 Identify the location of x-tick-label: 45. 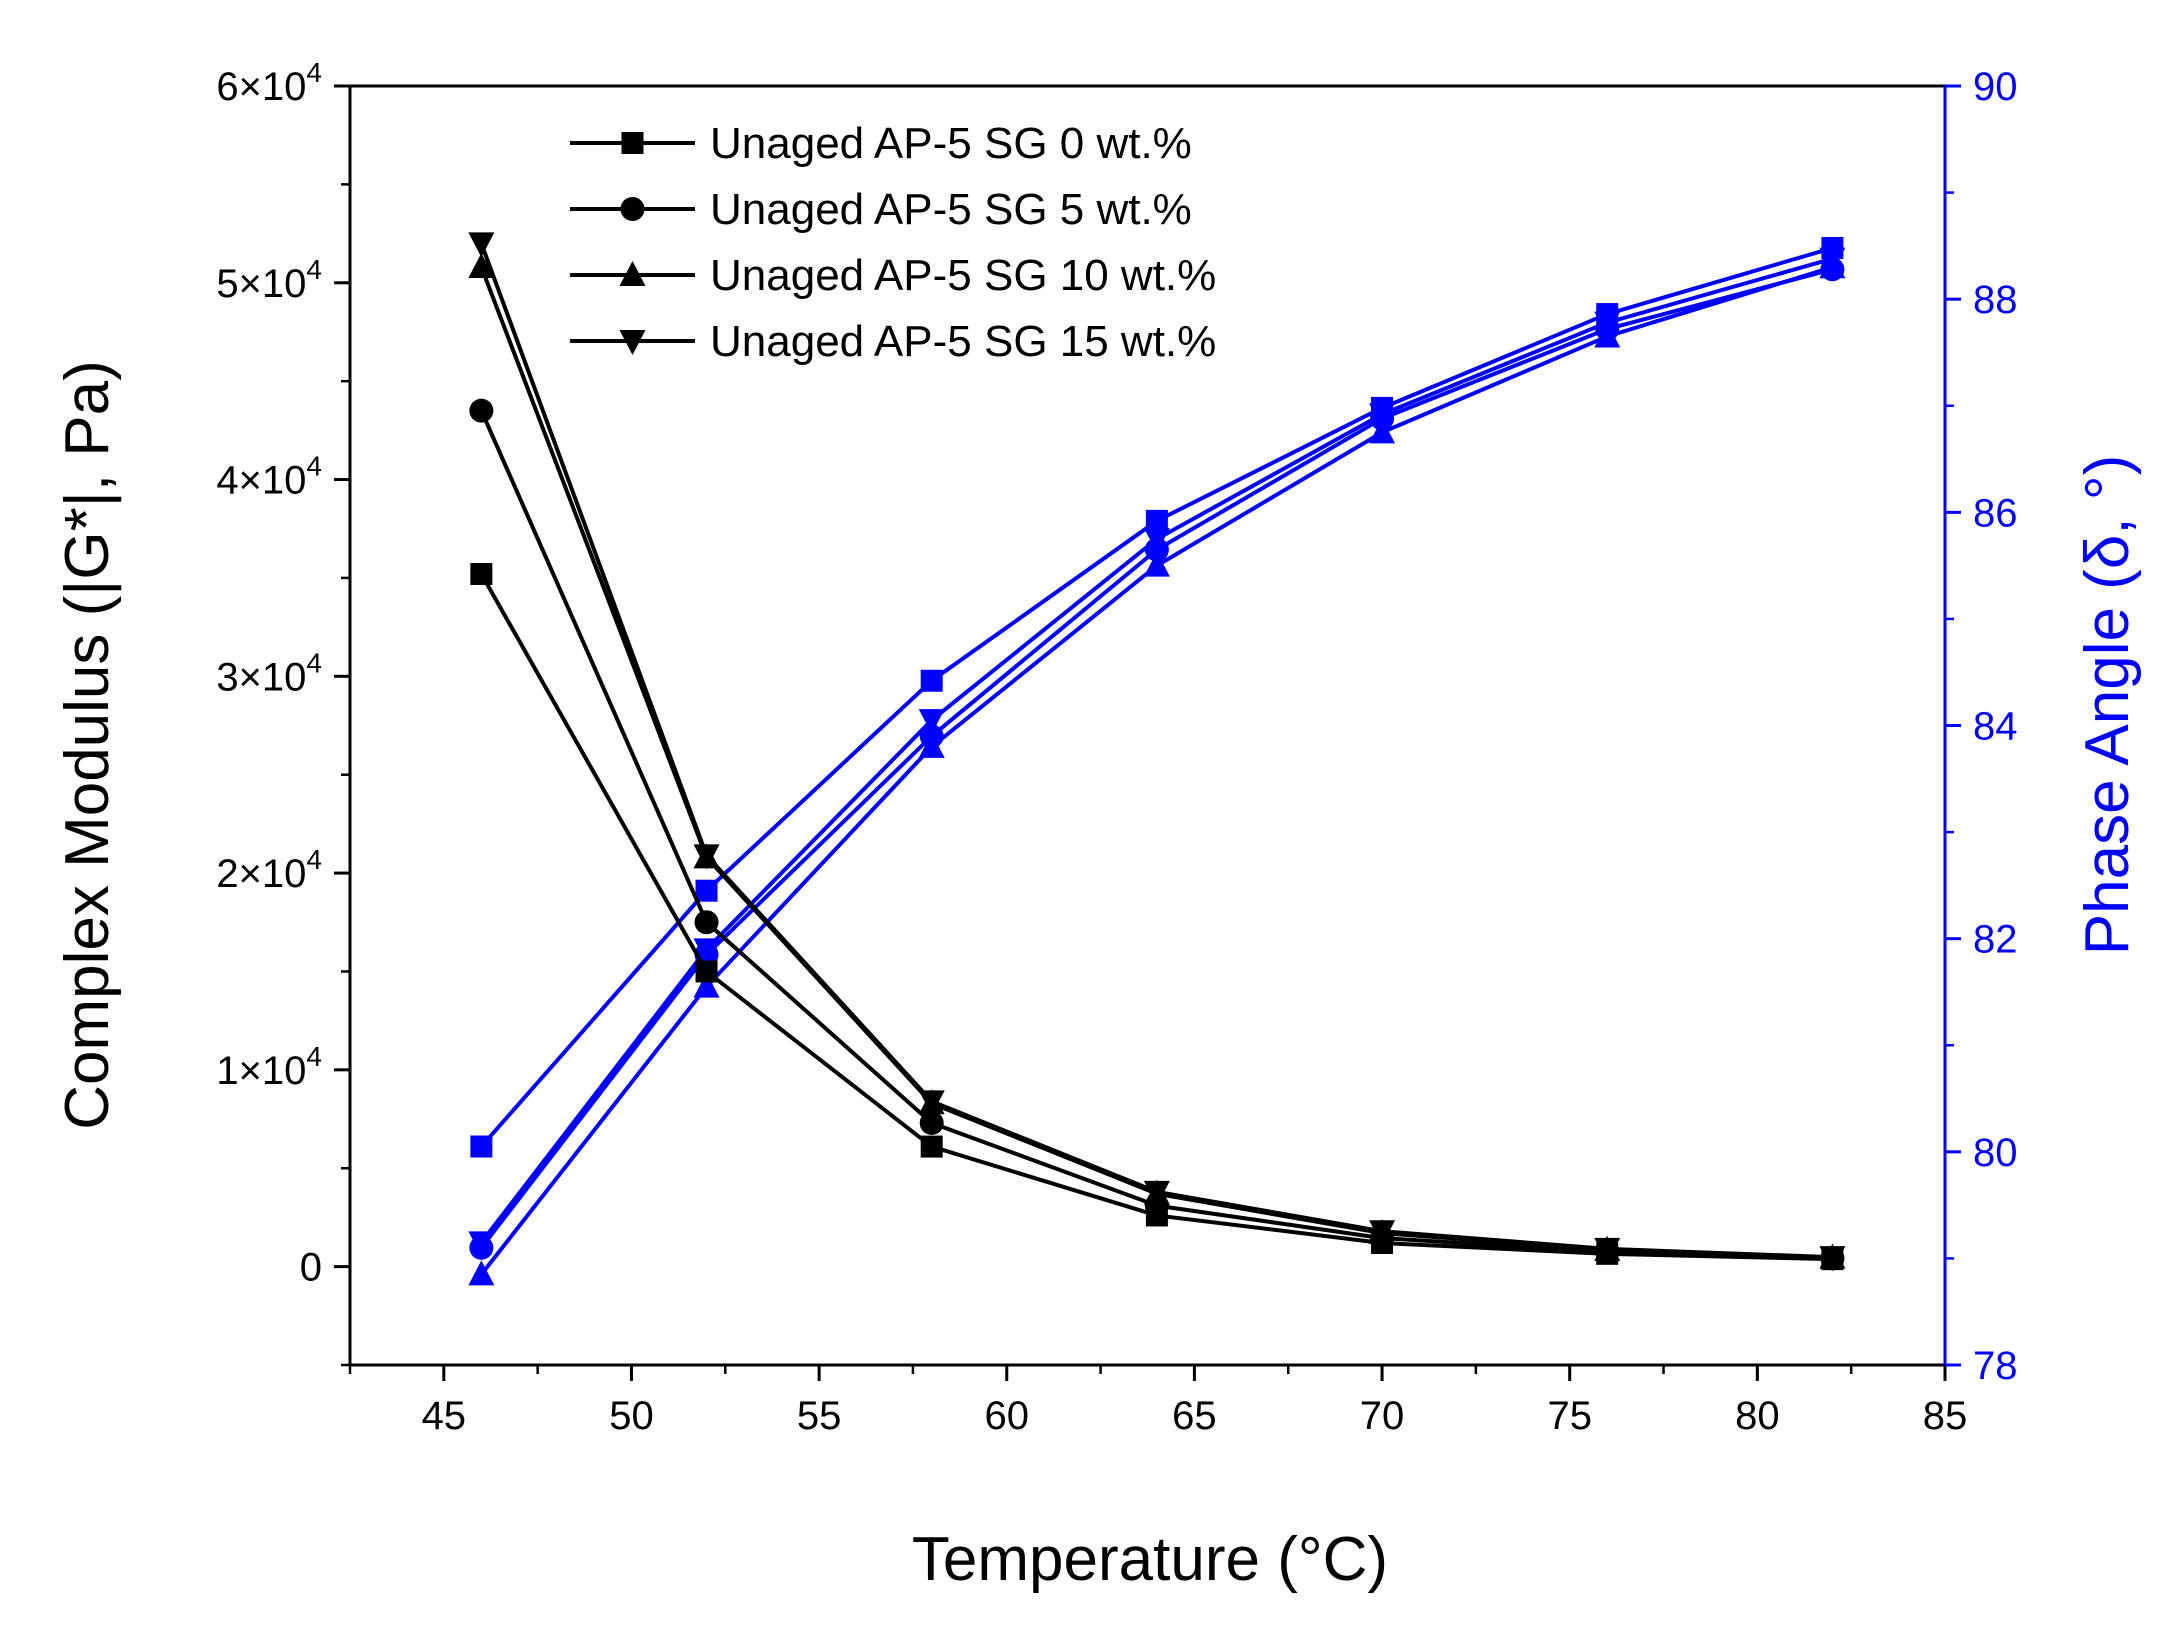
(444, 1416).